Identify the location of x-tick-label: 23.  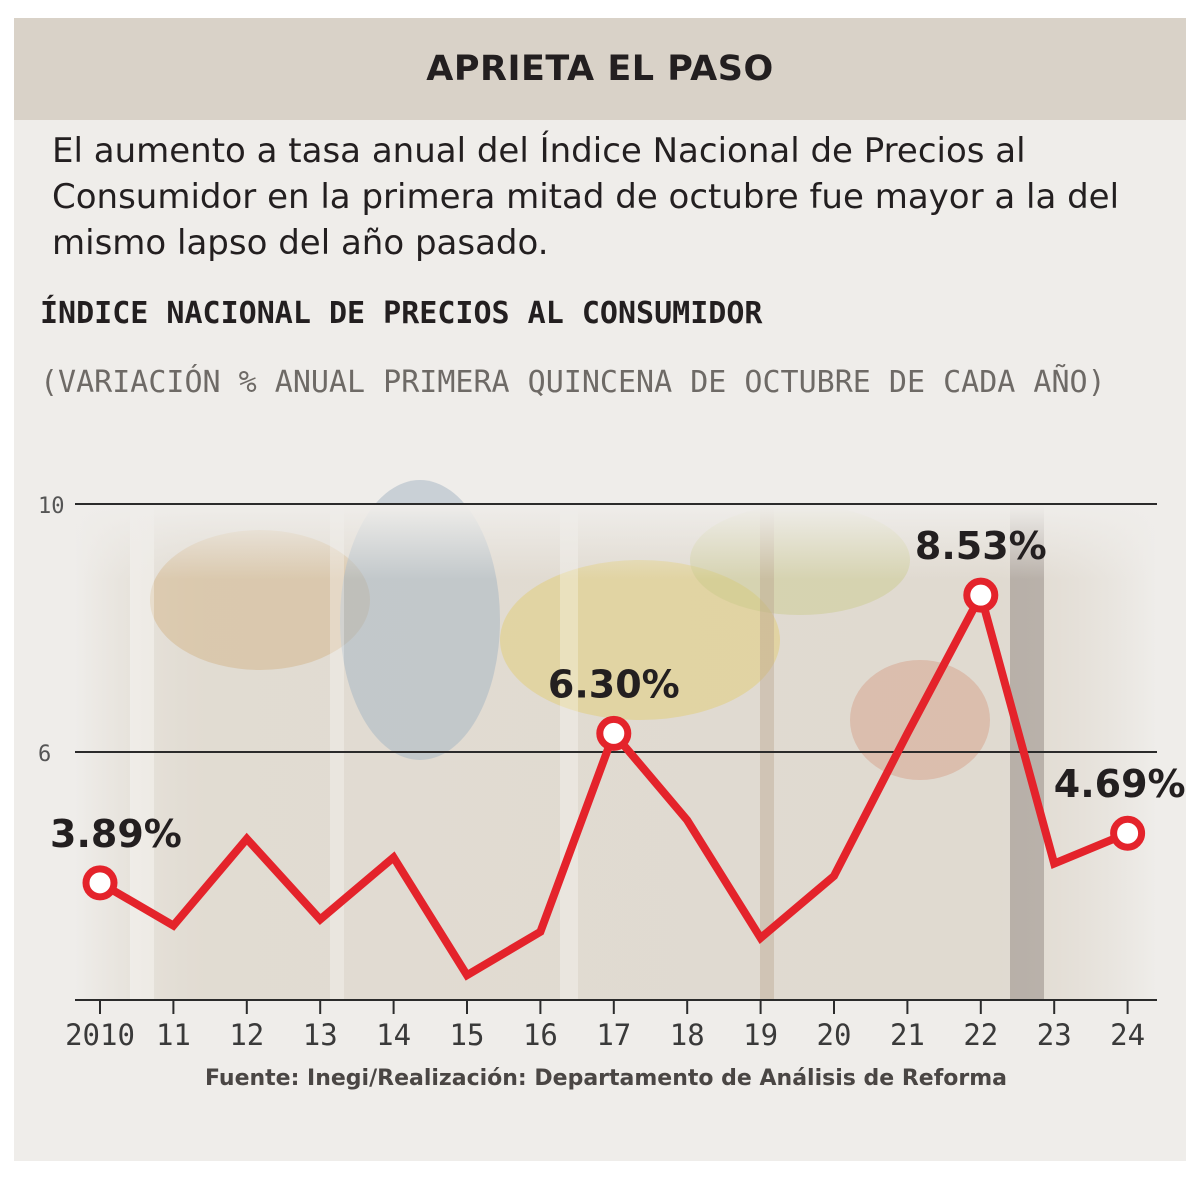
(1054, 1035).